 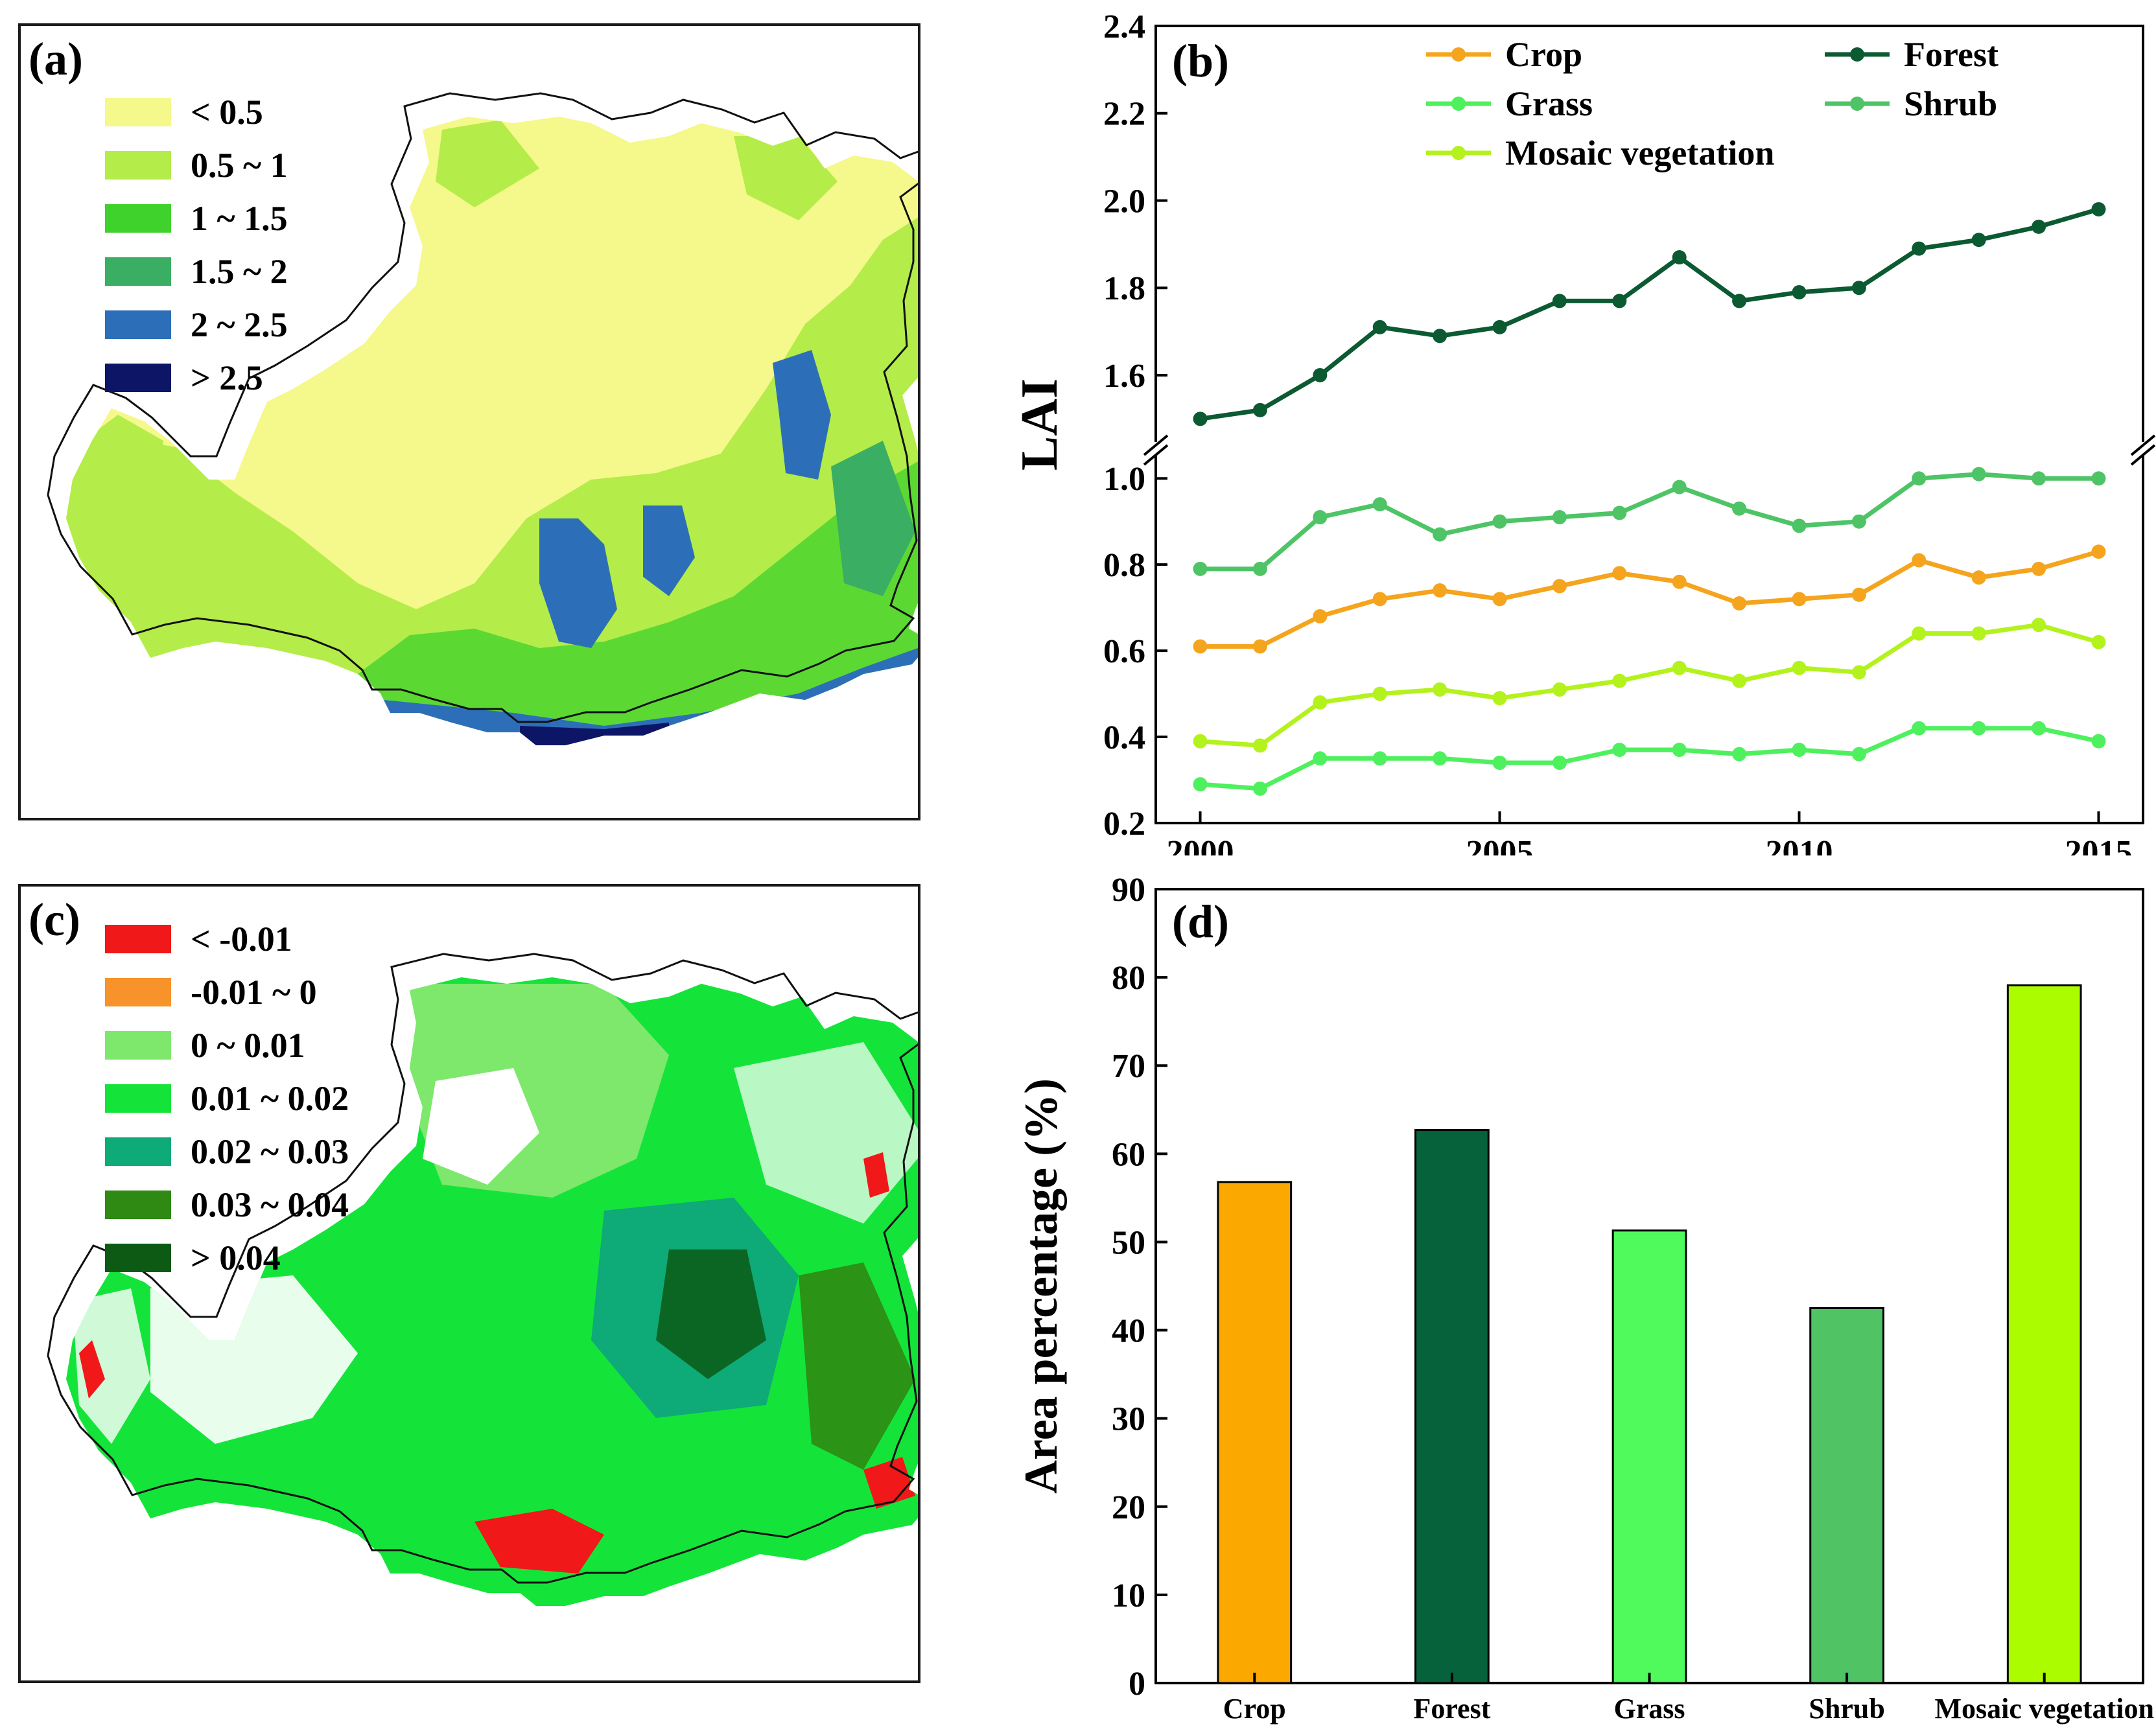 I want to click on y-tick-label: 50, so click(x=1128, y=1242).